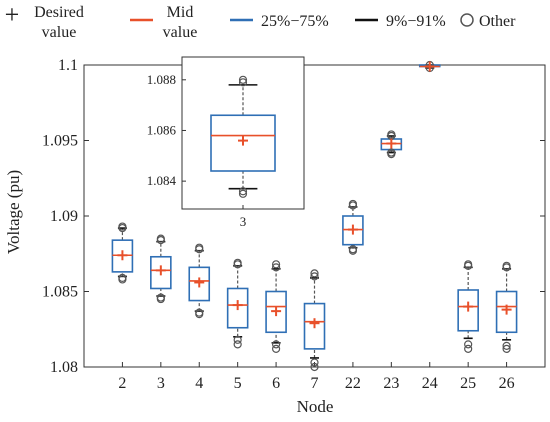  What do you see at coordinates (391, 383) in the screenshot?
I see `x-tick-label: 23` at bounding box center [391, 383].